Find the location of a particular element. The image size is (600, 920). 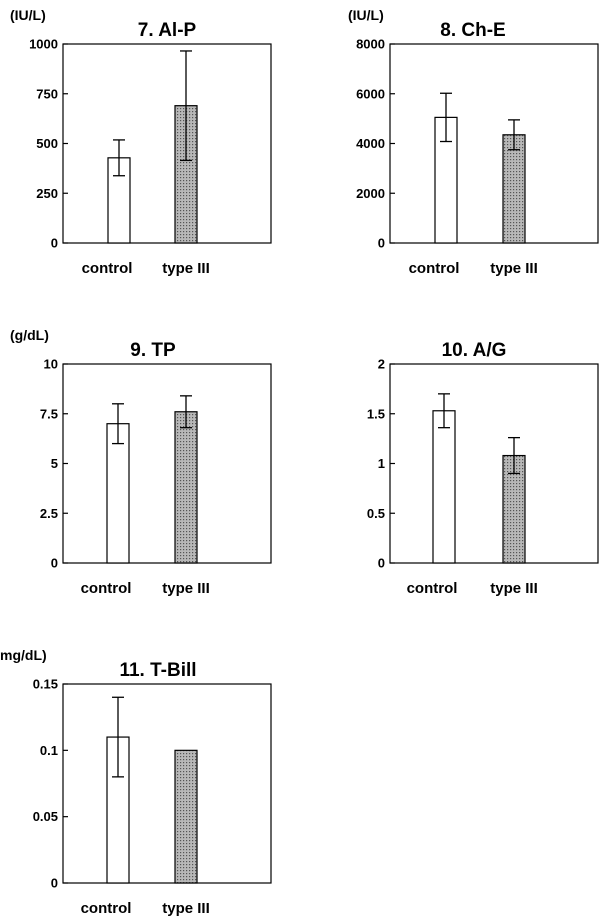

y-tick-label: 250 is located at coordinates (47, 193).